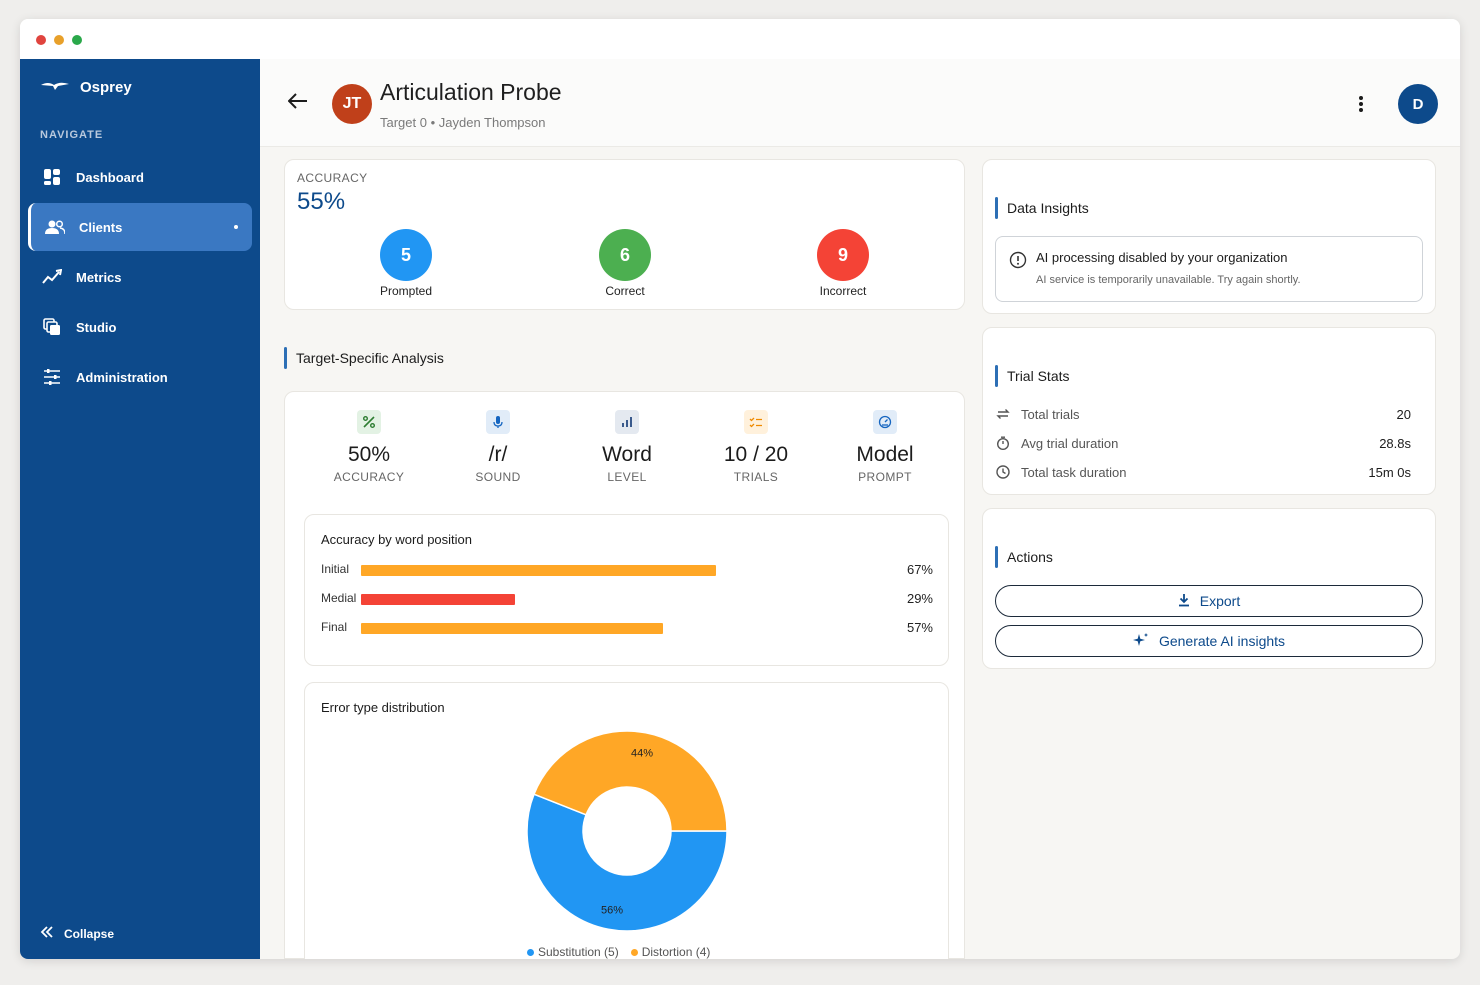  Describe the element at coordinates (1074, 472) in the screenshot. I see `stat-label: Total task duration` at that location.